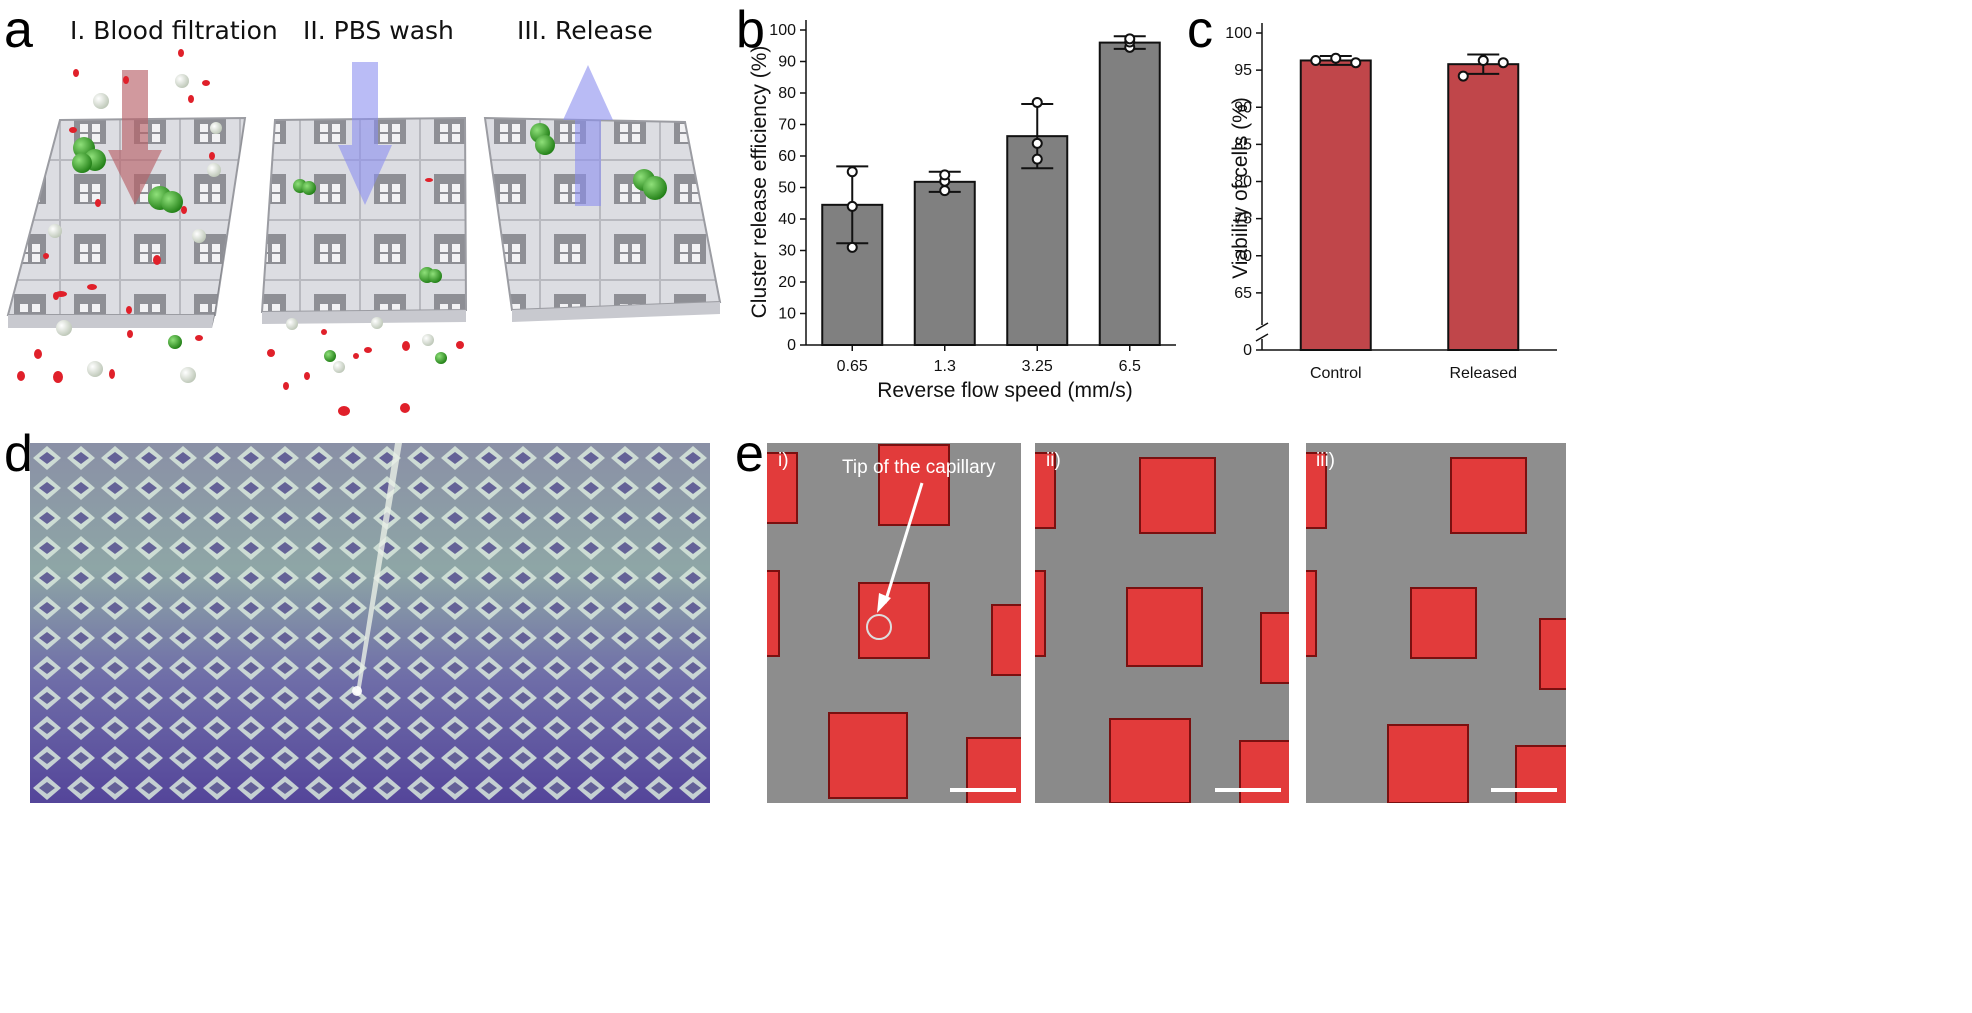  I want to click on chart-b-ylabel: Cluster release efficiency (%), so click(759, 182).